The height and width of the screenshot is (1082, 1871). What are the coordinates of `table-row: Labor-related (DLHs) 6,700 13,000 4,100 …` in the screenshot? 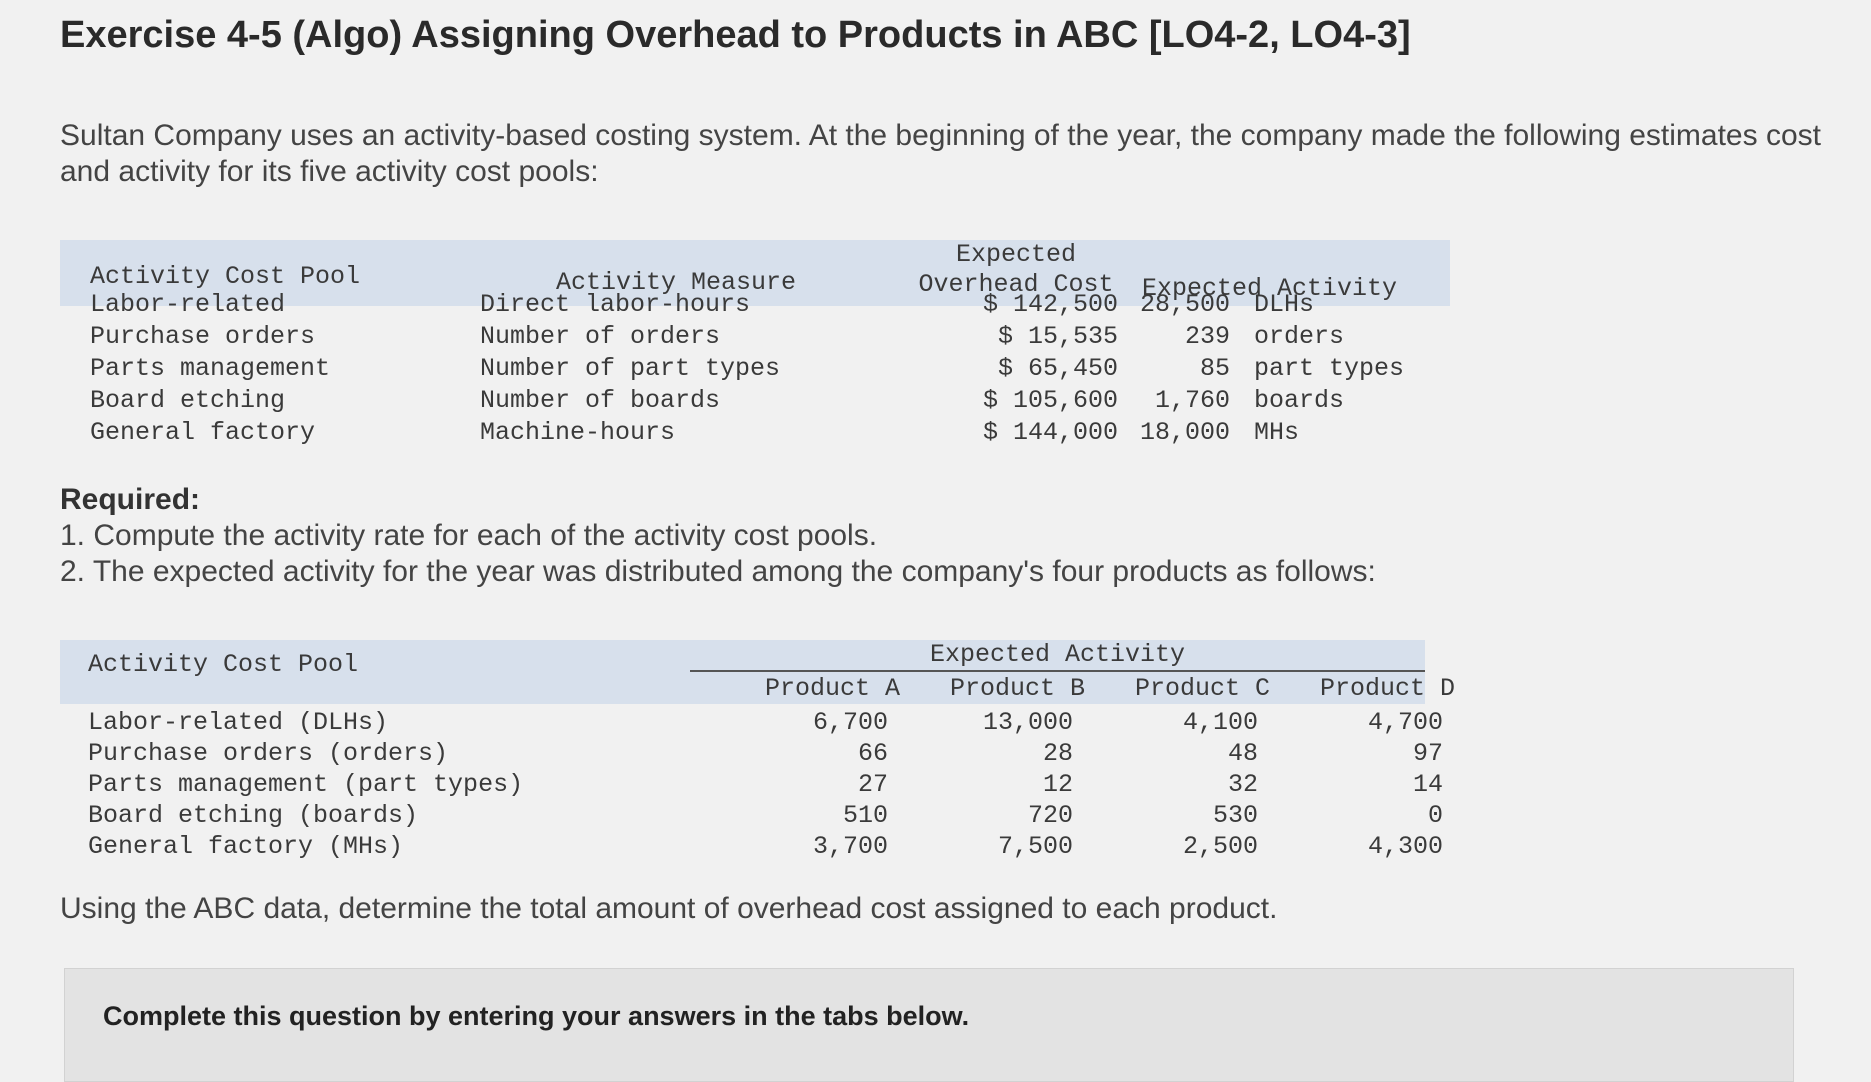 It's located at (751, 723).